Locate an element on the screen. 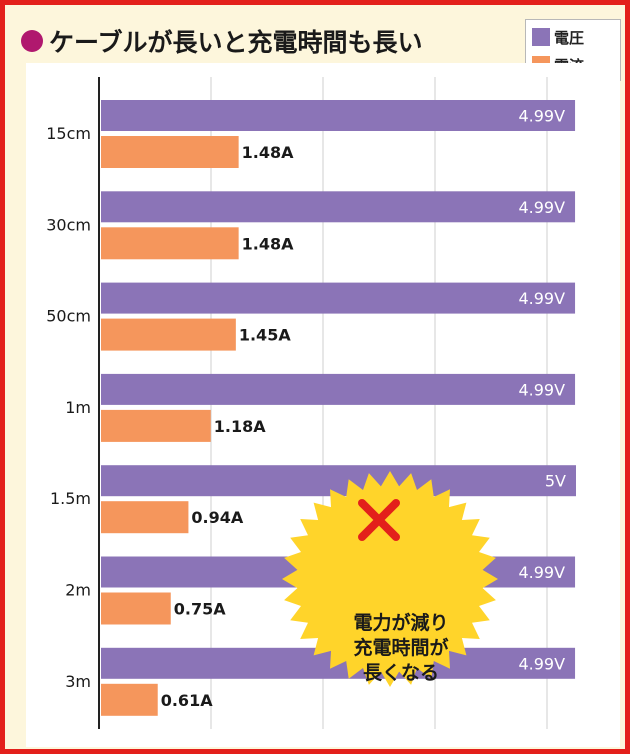 The width and height of the screenshot is (630, 754). voltage-value-label-3: 4.99V is located at coordinates (541, 298).